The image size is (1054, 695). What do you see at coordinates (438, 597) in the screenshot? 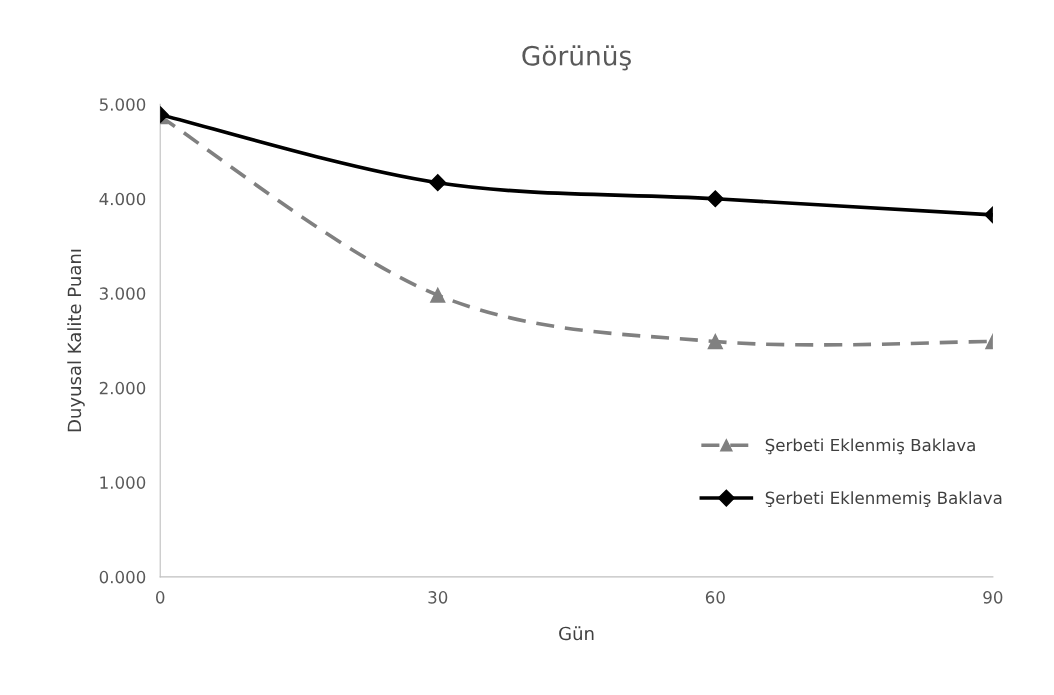
I see `x-tick-label: 30` at bounding box center [438, 597].